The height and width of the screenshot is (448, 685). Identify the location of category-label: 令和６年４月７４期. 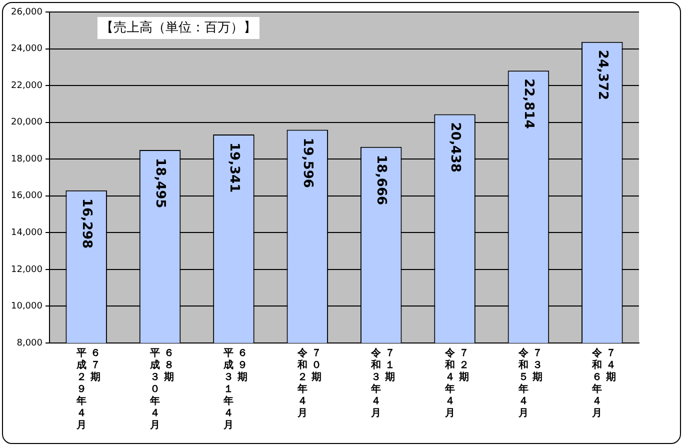
(604, 383).